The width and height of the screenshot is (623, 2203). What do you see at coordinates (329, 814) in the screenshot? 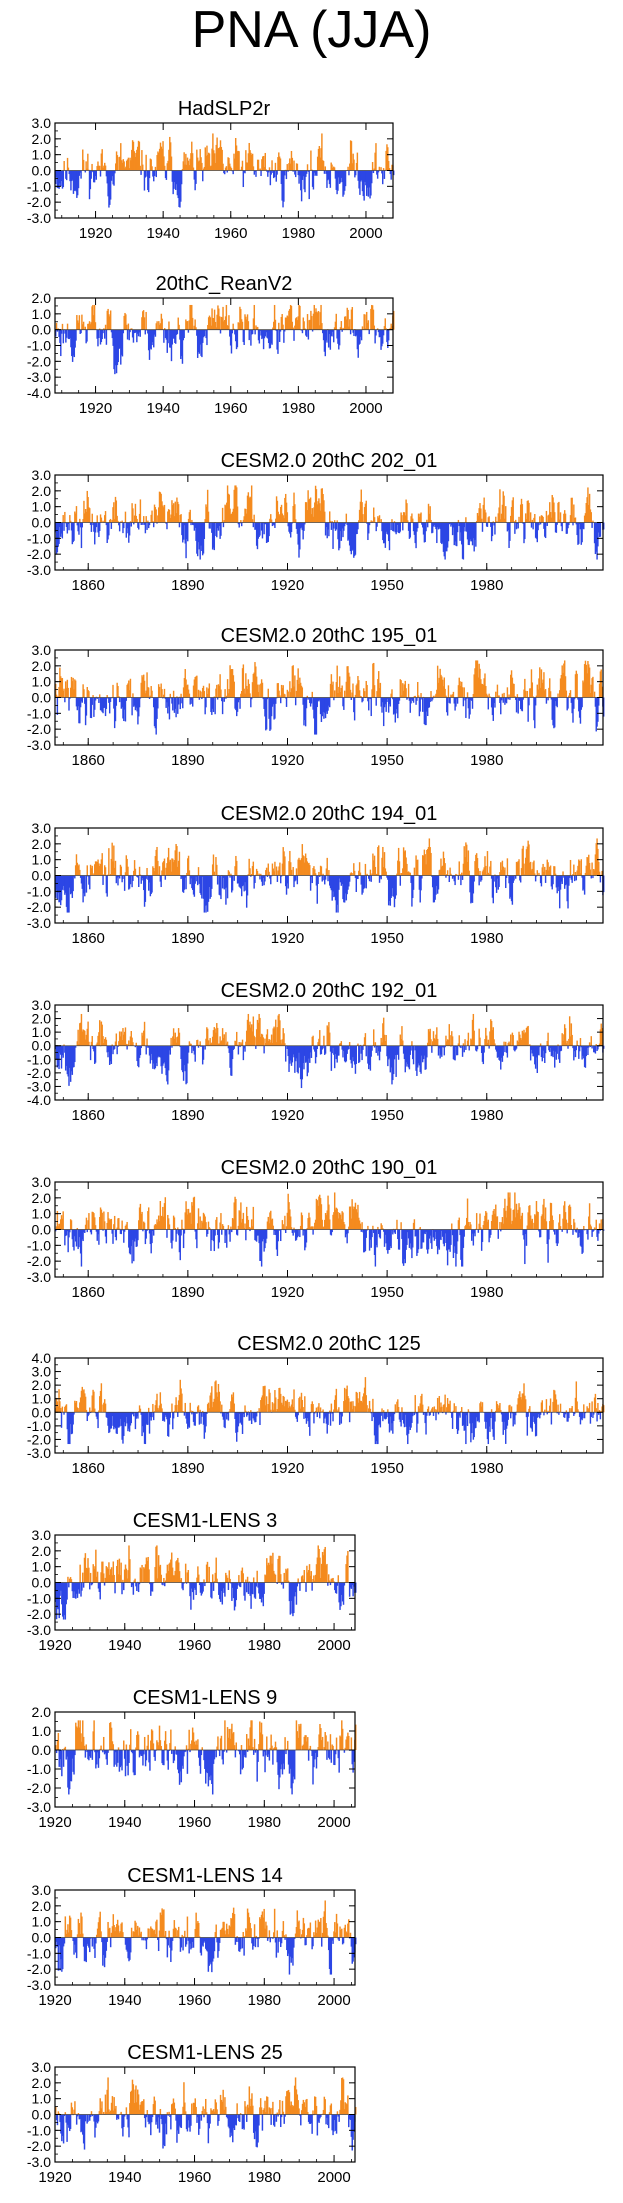
I see `chart-title: CESM2.0 20thC 194_01` at bounding box center [329, 814].